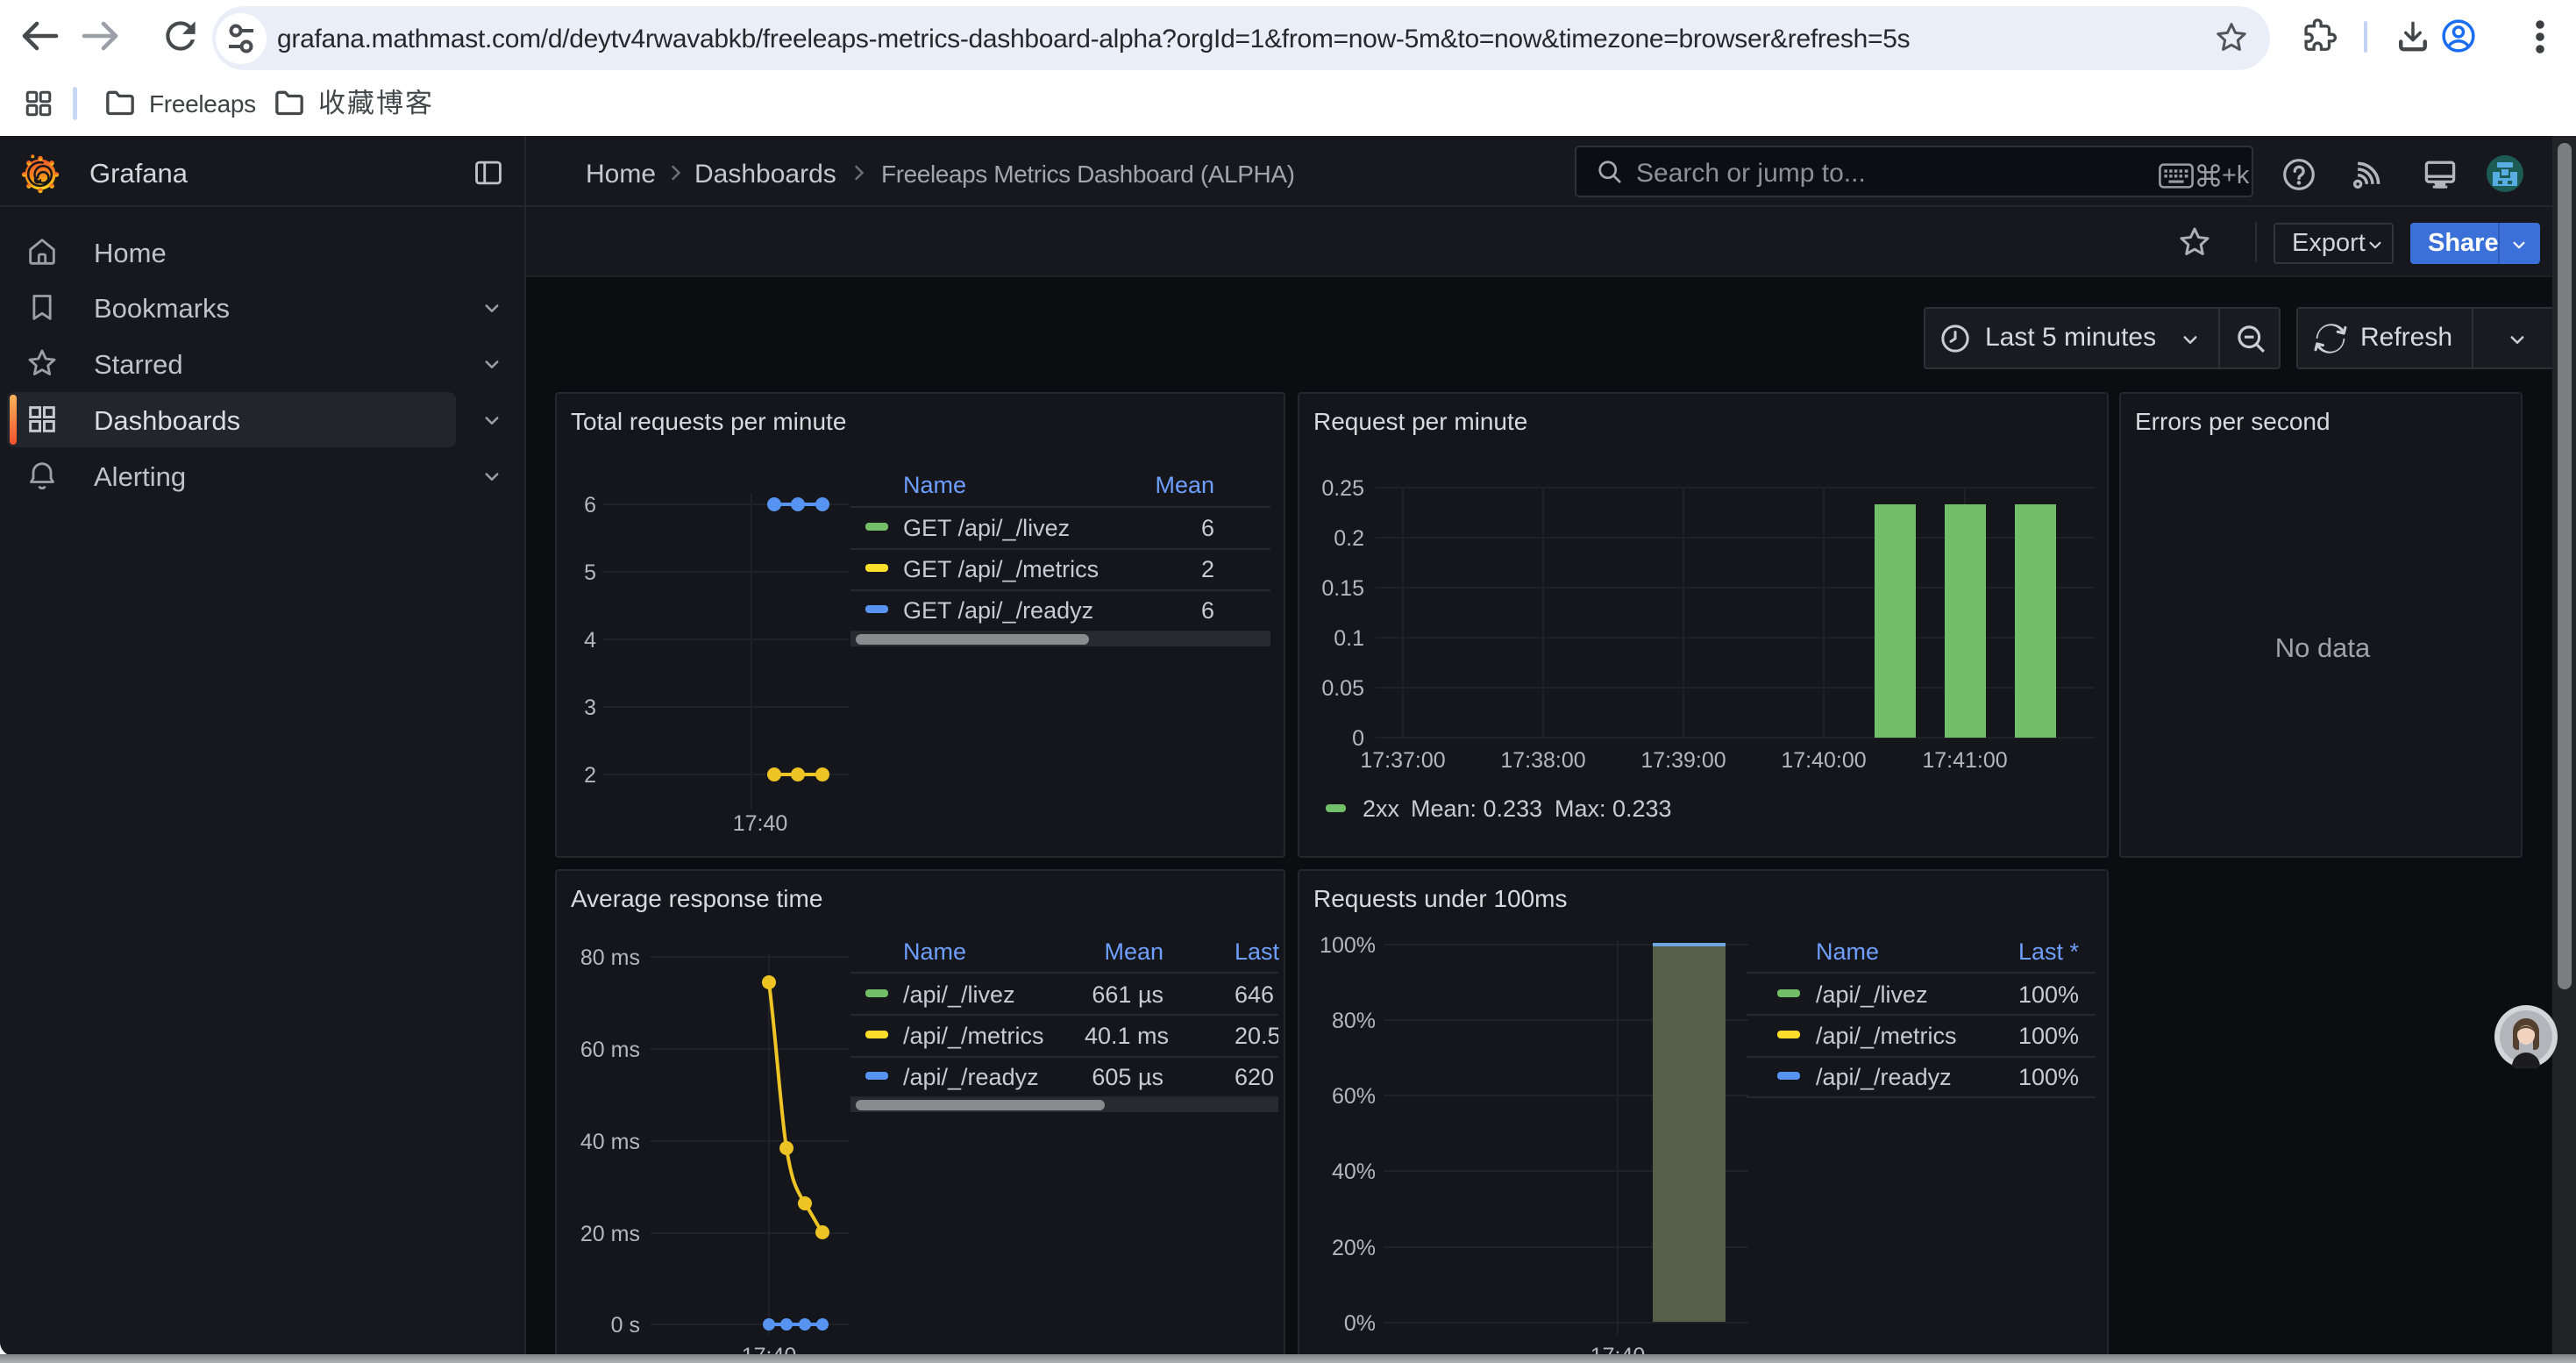  What do you see at coordinates (610, 958) in the screenshot?
I see `svg-text: 80 ms` at bounding box center [610, 958].